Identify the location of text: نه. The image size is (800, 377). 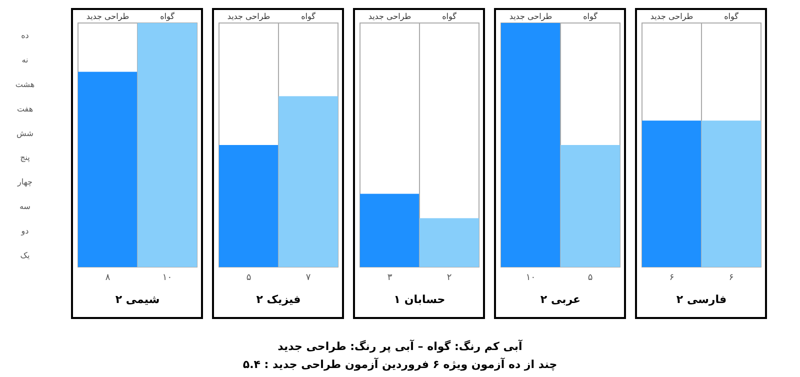
(25, 60).